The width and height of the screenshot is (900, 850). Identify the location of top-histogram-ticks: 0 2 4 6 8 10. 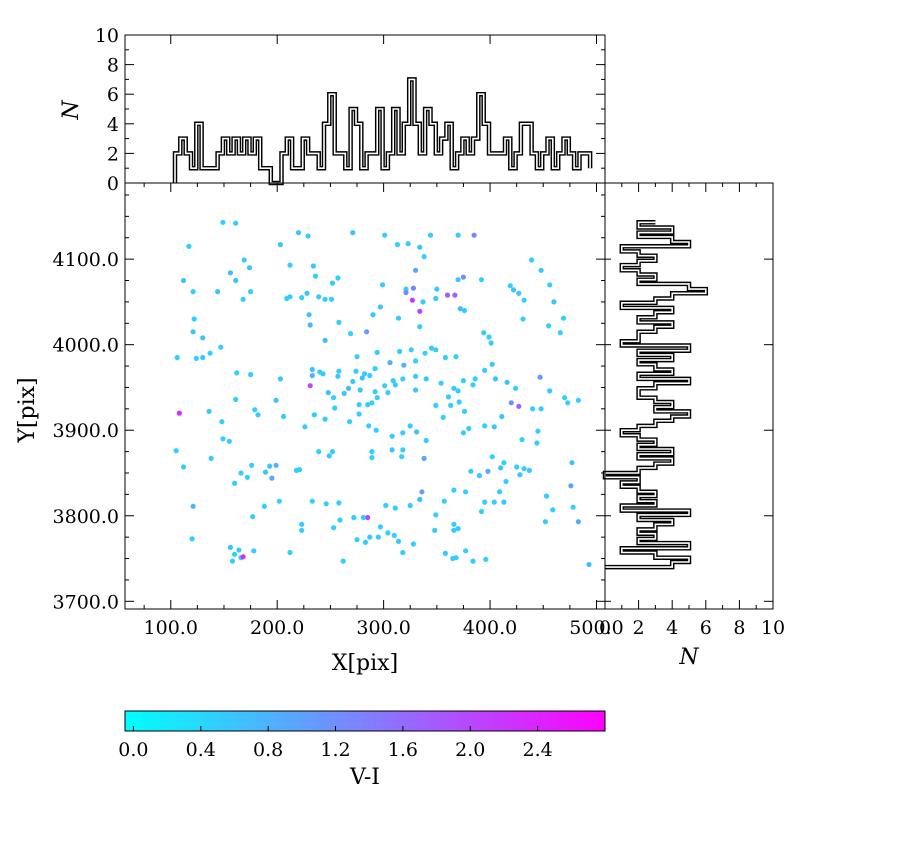
(350, 110).